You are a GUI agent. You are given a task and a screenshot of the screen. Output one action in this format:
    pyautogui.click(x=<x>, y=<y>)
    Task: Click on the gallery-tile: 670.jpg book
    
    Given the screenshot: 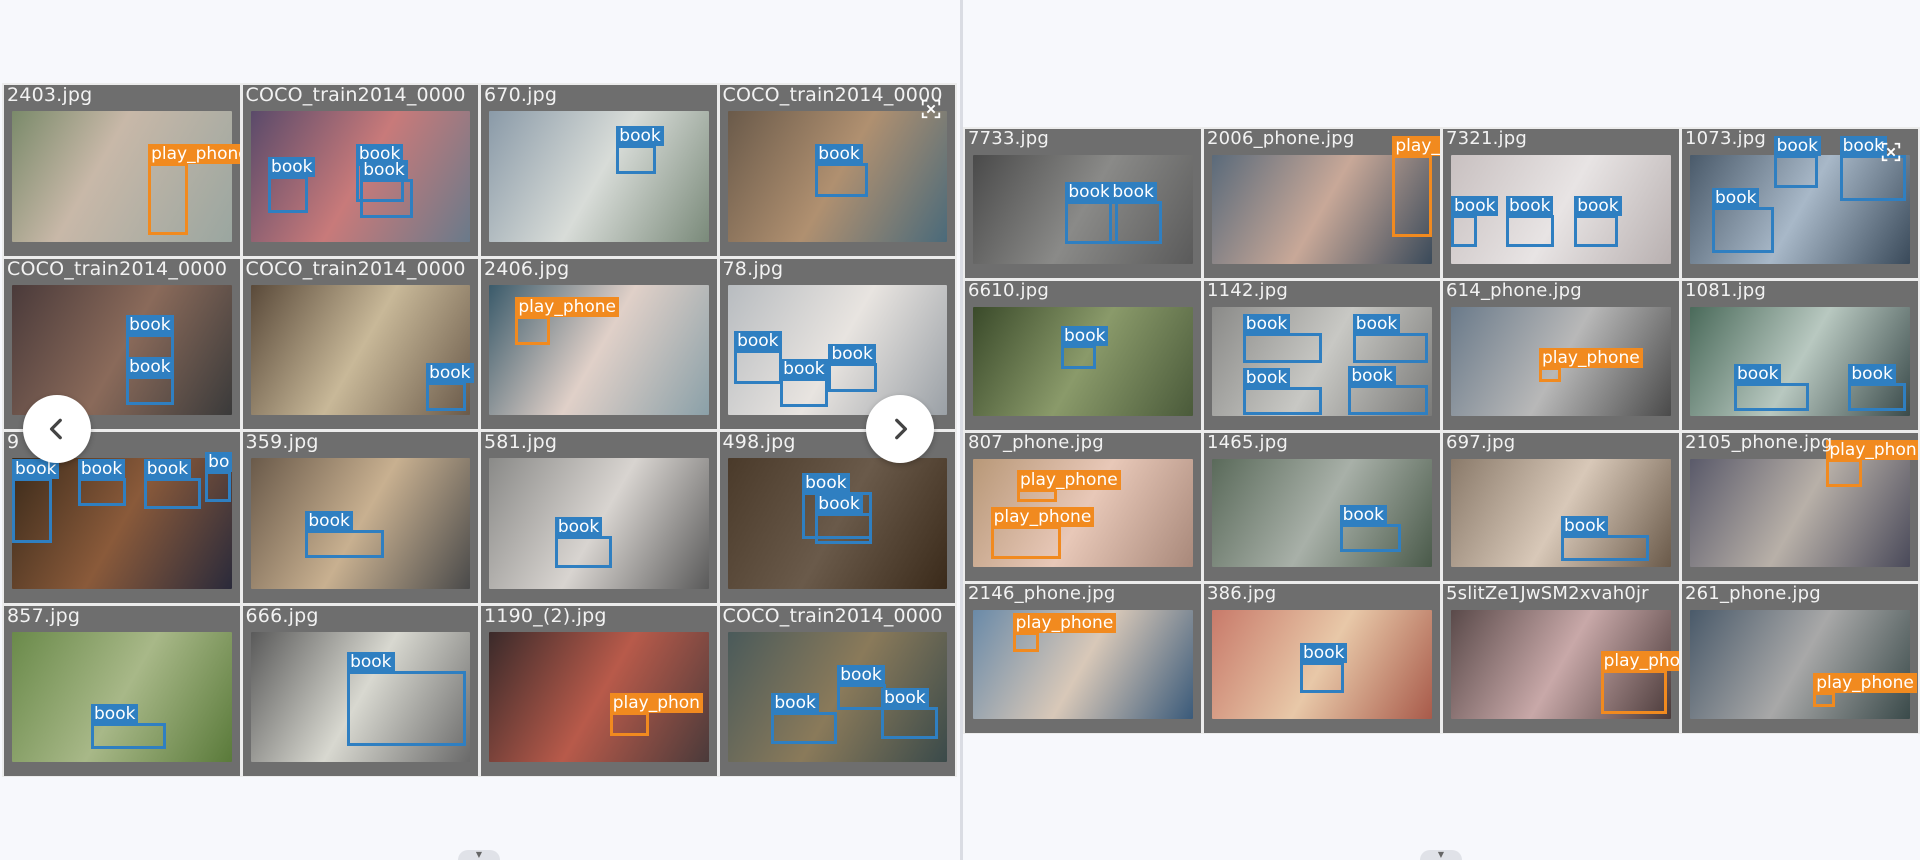 What is the action you would take?
    pyautogui.click(x=599, y=170)
    